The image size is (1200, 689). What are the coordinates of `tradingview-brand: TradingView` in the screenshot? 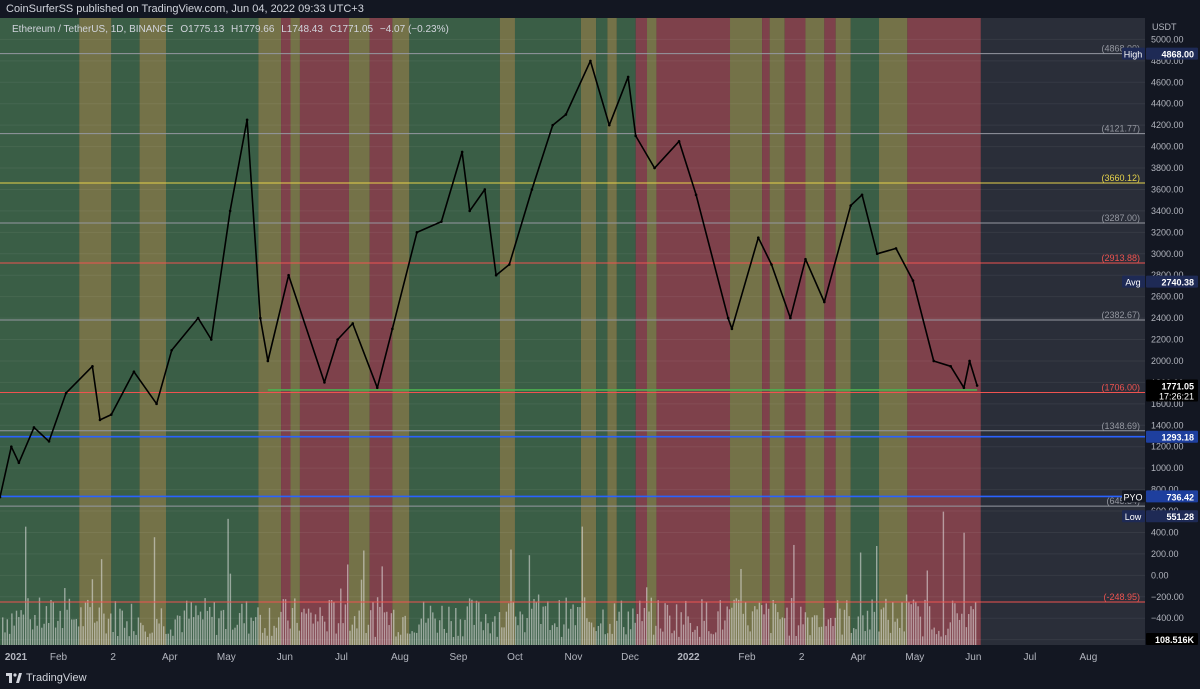 It's located at (46, 678).